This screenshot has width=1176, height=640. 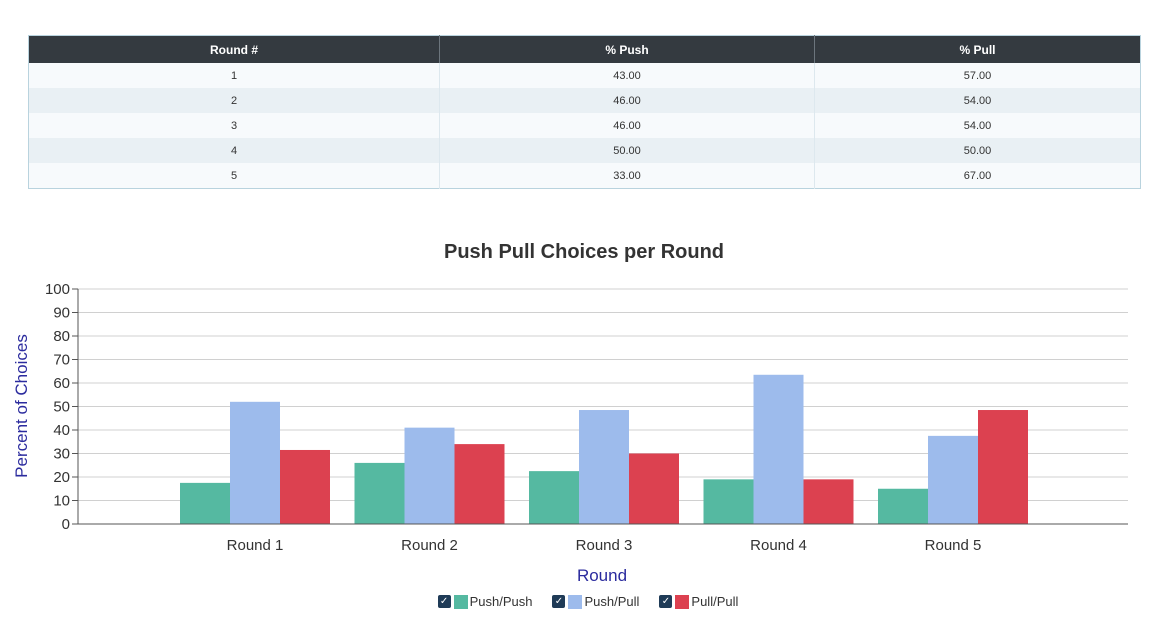 I want to click on cell-pull: 50.00, so click(x=977, y=150).